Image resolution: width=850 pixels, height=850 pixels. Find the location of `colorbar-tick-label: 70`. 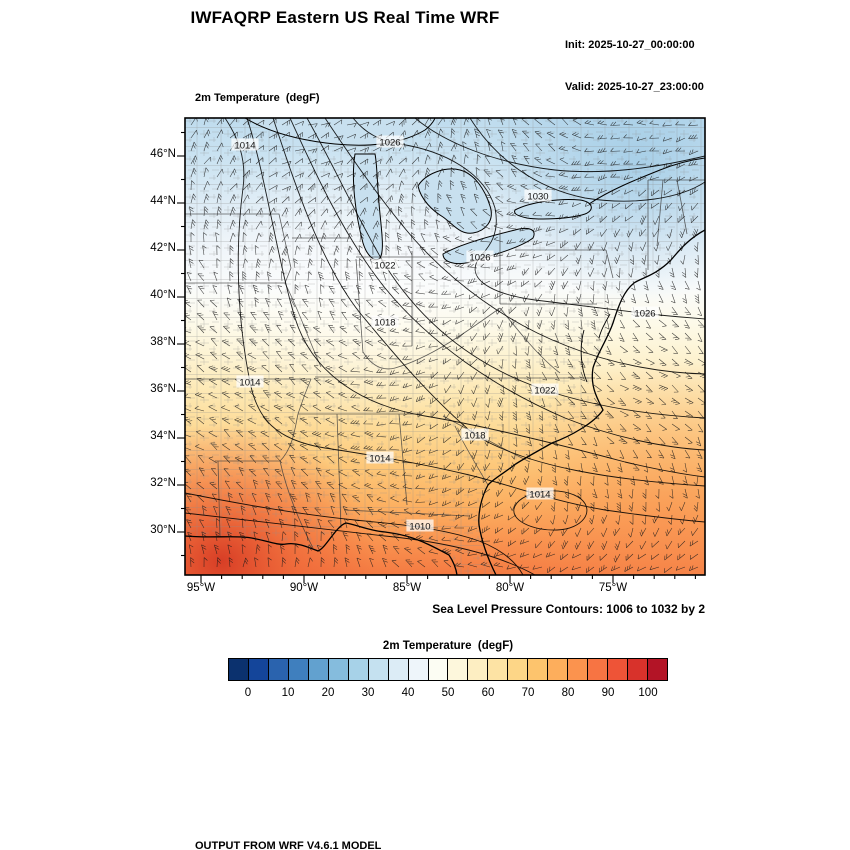

colorbar-tick-label: 70 is located at coordinates (528, 693).